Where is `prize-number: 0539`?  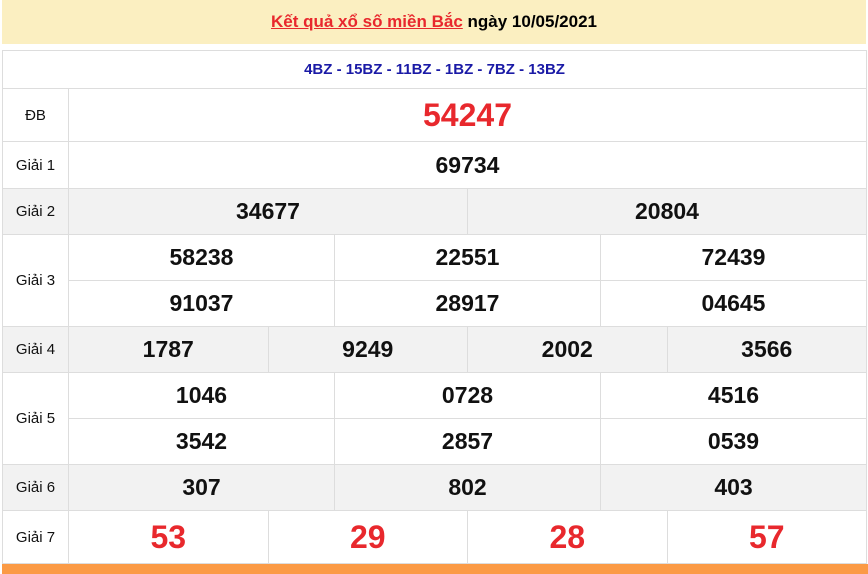 prize-number: 0539 is located at coordinates (733, 441).